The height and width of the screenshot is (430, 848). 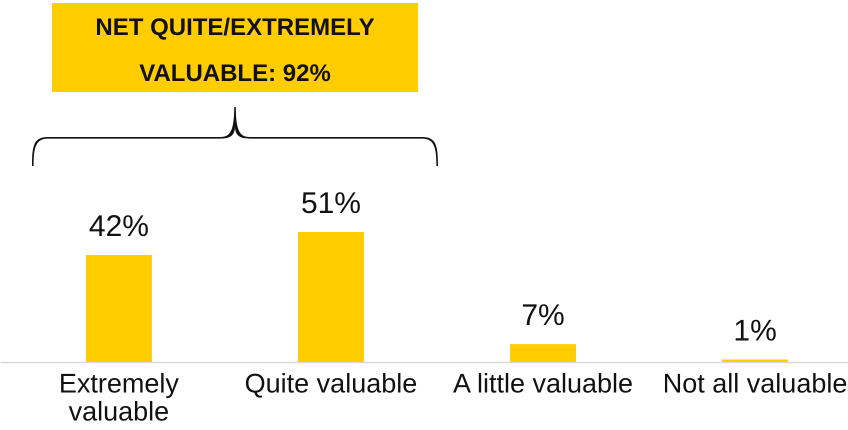 What do you see at coordinates (330, 203) in the screenshot?
I see `data-label: 51%` at bounding box center [330, 203].